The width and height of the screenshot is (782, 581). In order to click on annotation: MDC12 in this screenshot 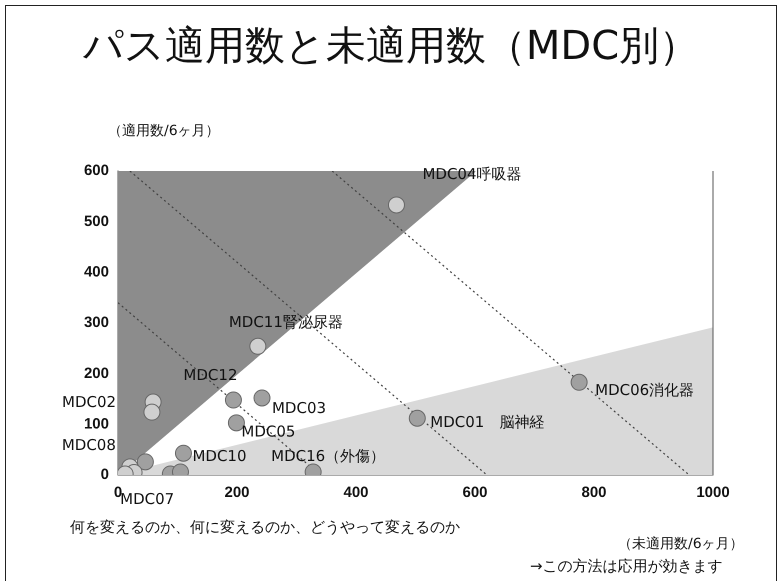, I will do `click(210, 375)`.